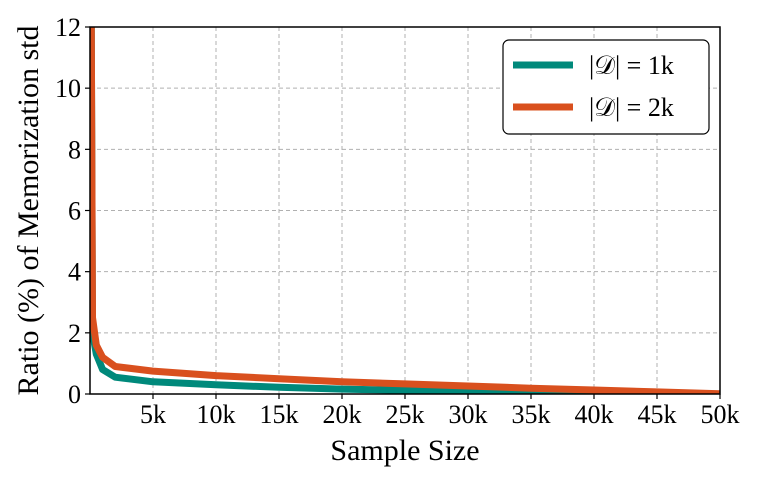 This screenshot has height=481, width=762. Describe the element at coordinates (531, 414) in the screenshot. I see `x-tick-label: 35k` at that location.